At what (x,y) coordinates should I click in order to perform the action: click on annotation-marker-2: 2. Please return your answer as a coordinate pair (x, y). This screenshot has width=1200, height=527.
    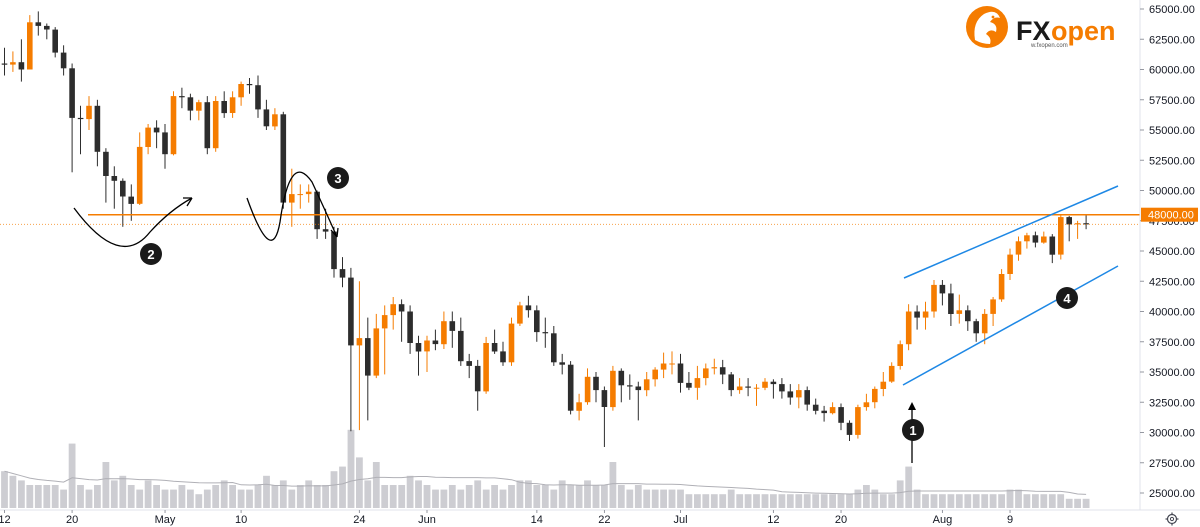
    Looking at the image, I should click on (151, 254).